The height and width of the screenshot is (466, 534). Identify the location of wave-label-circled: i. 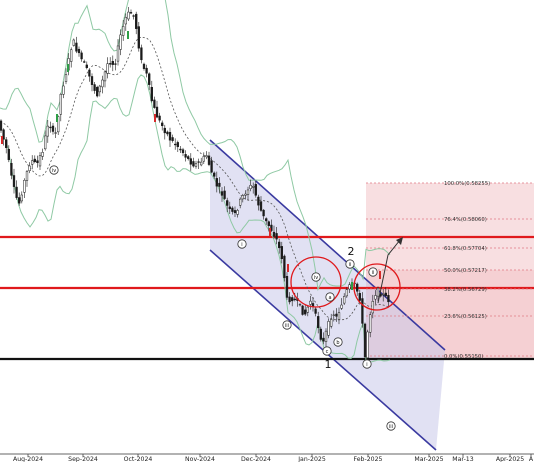
(367, 364).